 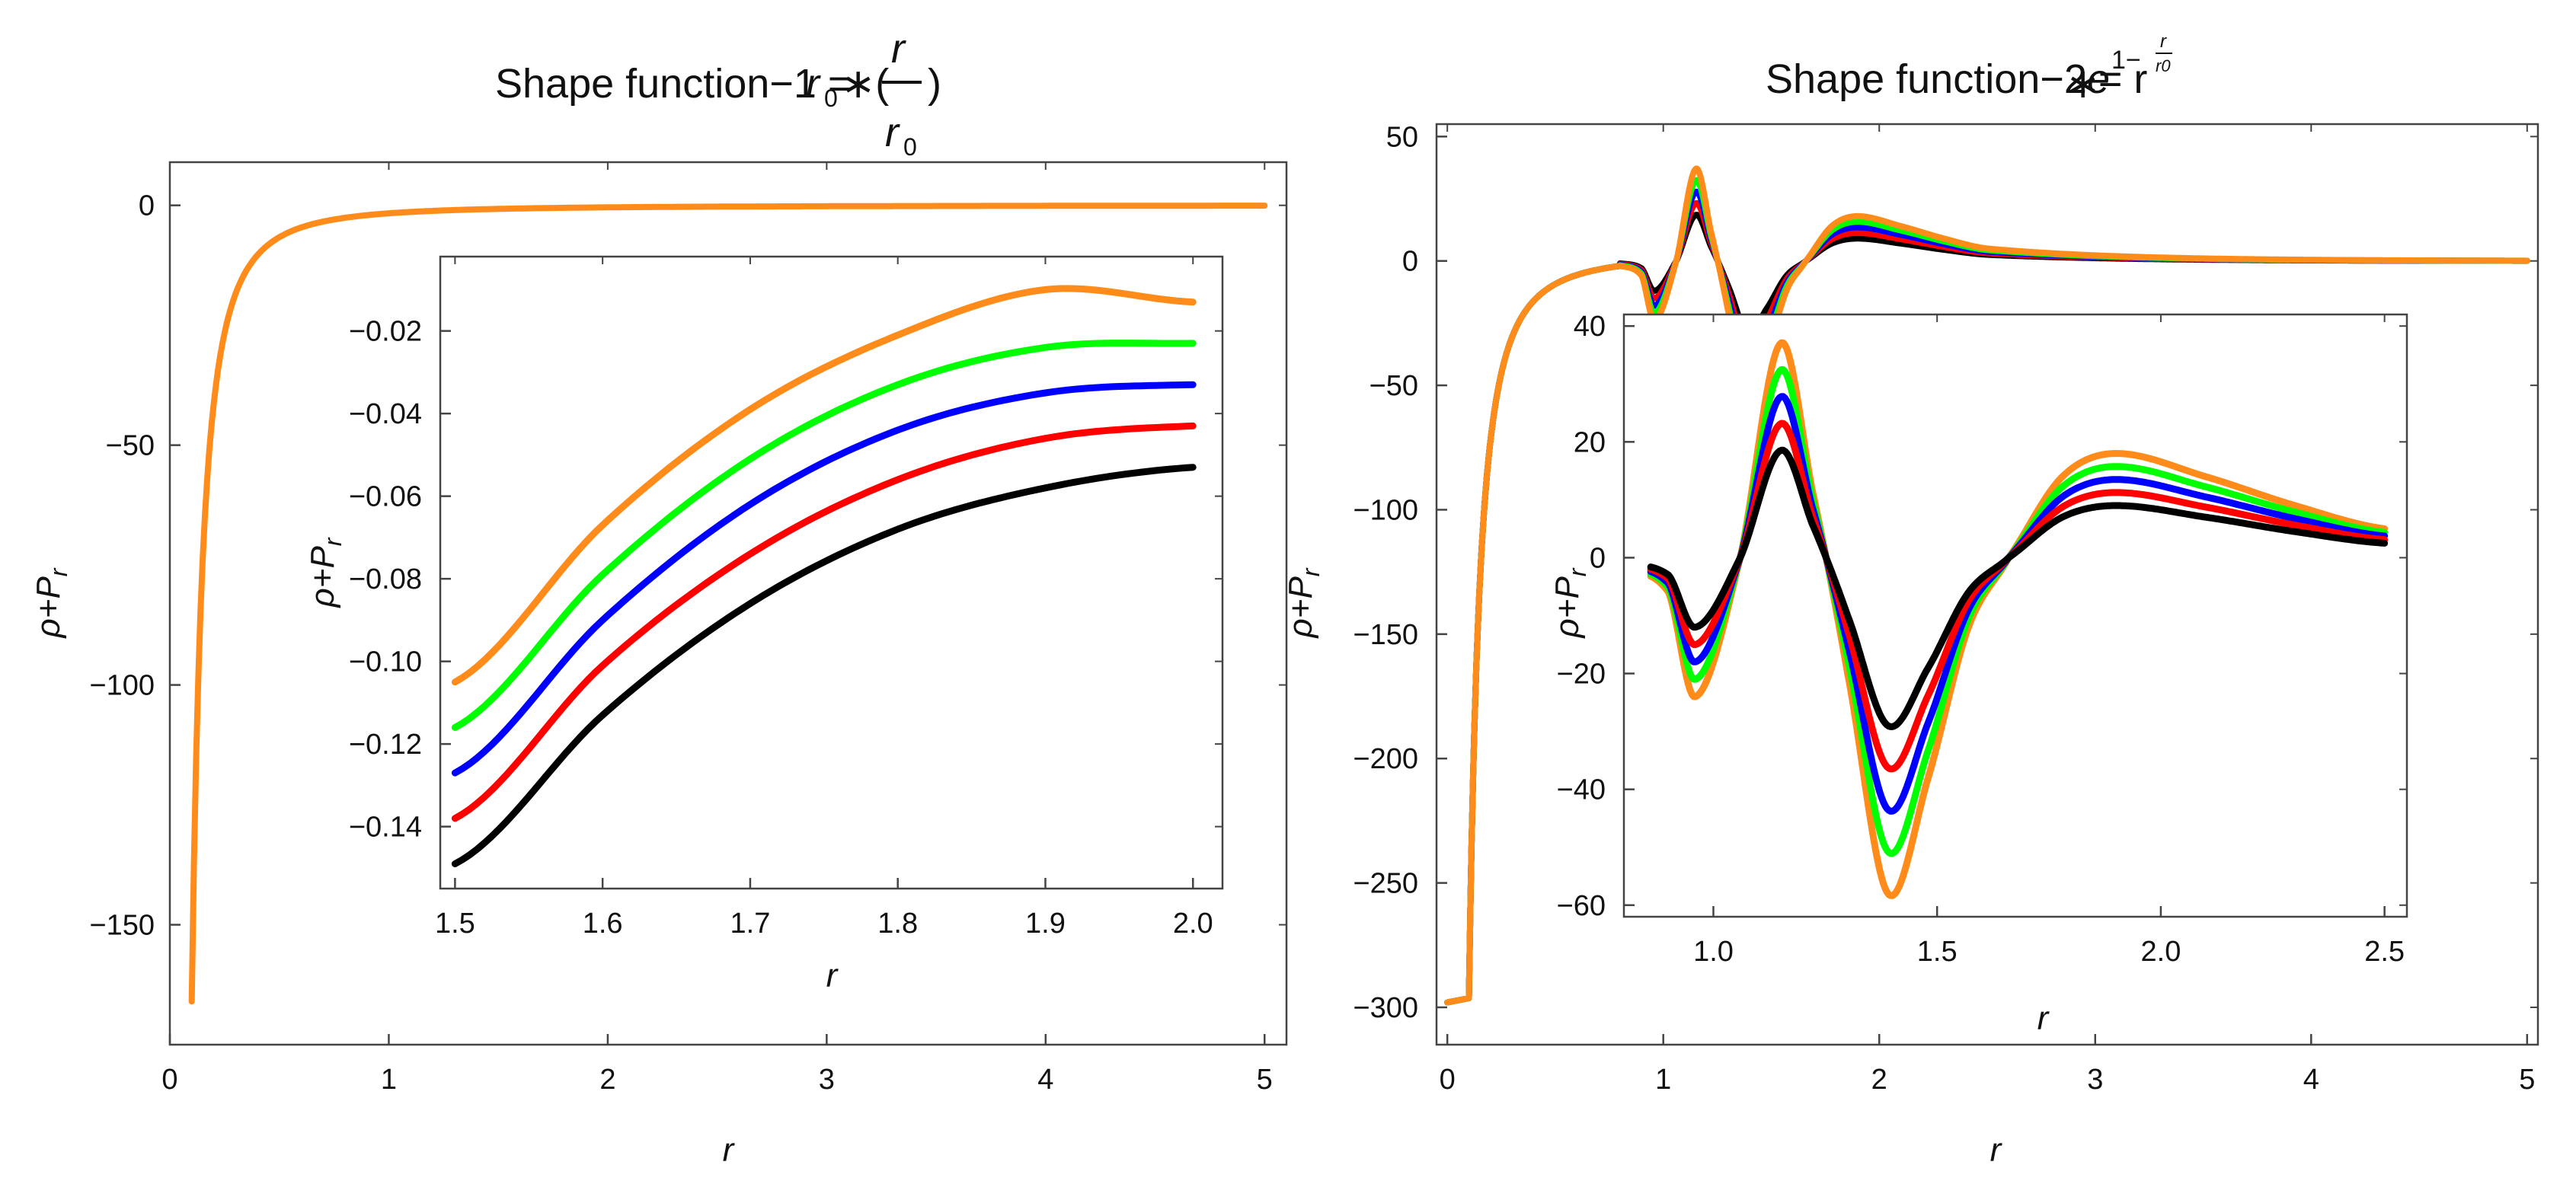 What do you see at coordinates (1663, 1080) in the screenshot?
I see `right-main-xtick-label: 1` at bounding box center [1663, 1080].